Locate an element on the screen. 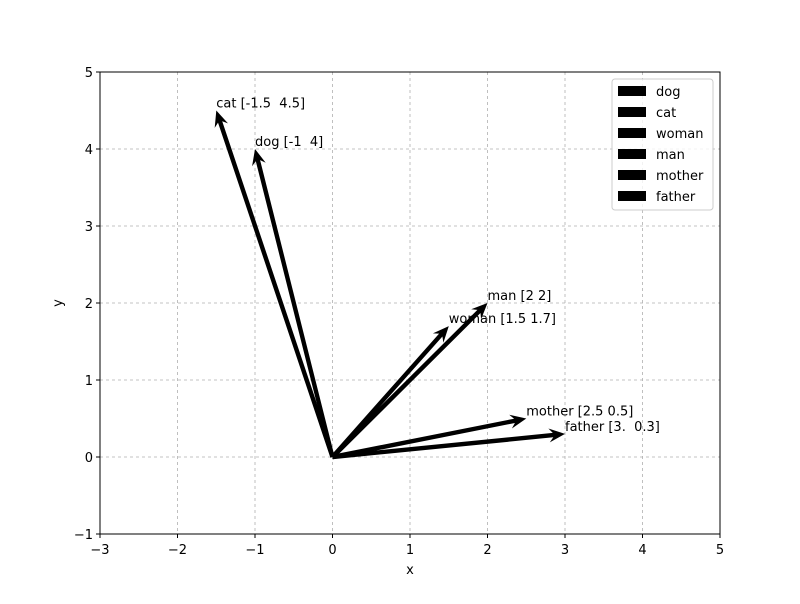 The width and height of the screenshot is (800, 604). y-tick-label: 5 is located at coordinates (89, 73).